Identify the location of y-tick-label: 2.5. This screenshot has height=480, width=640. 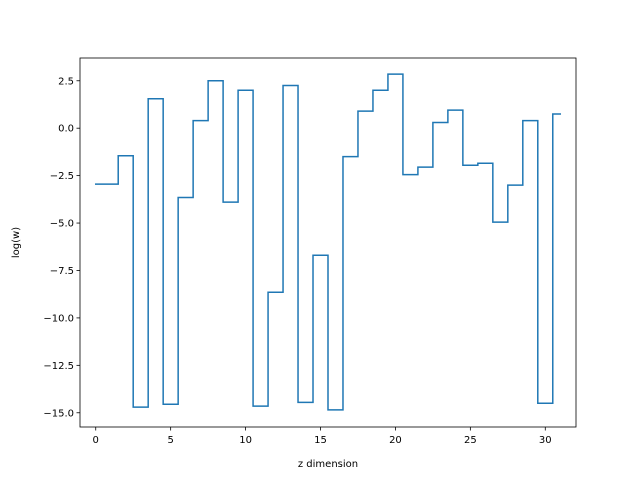
(66, 81).